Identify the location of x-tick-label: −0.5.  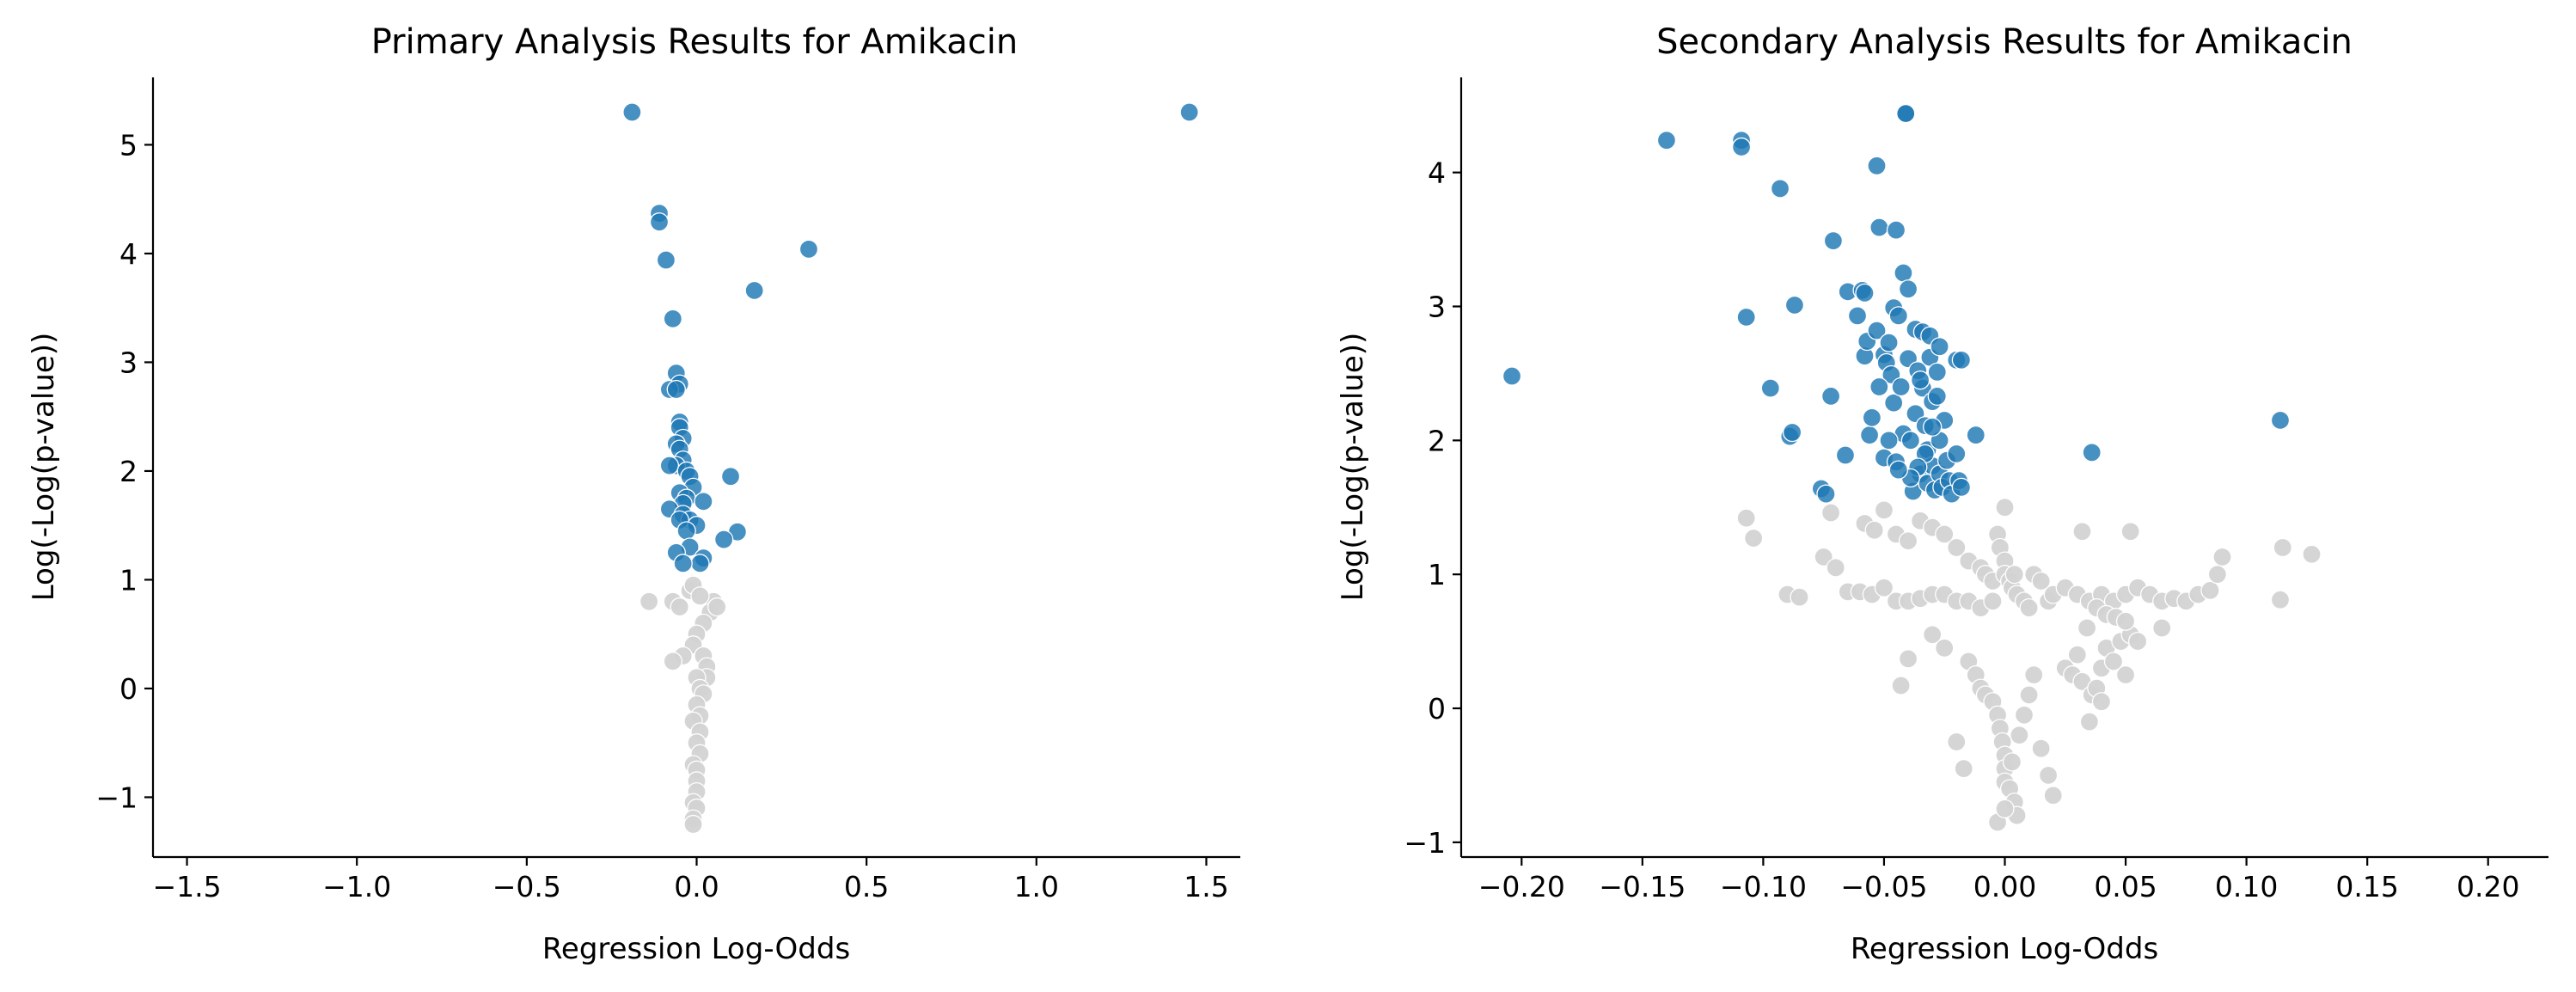
(527, 886).